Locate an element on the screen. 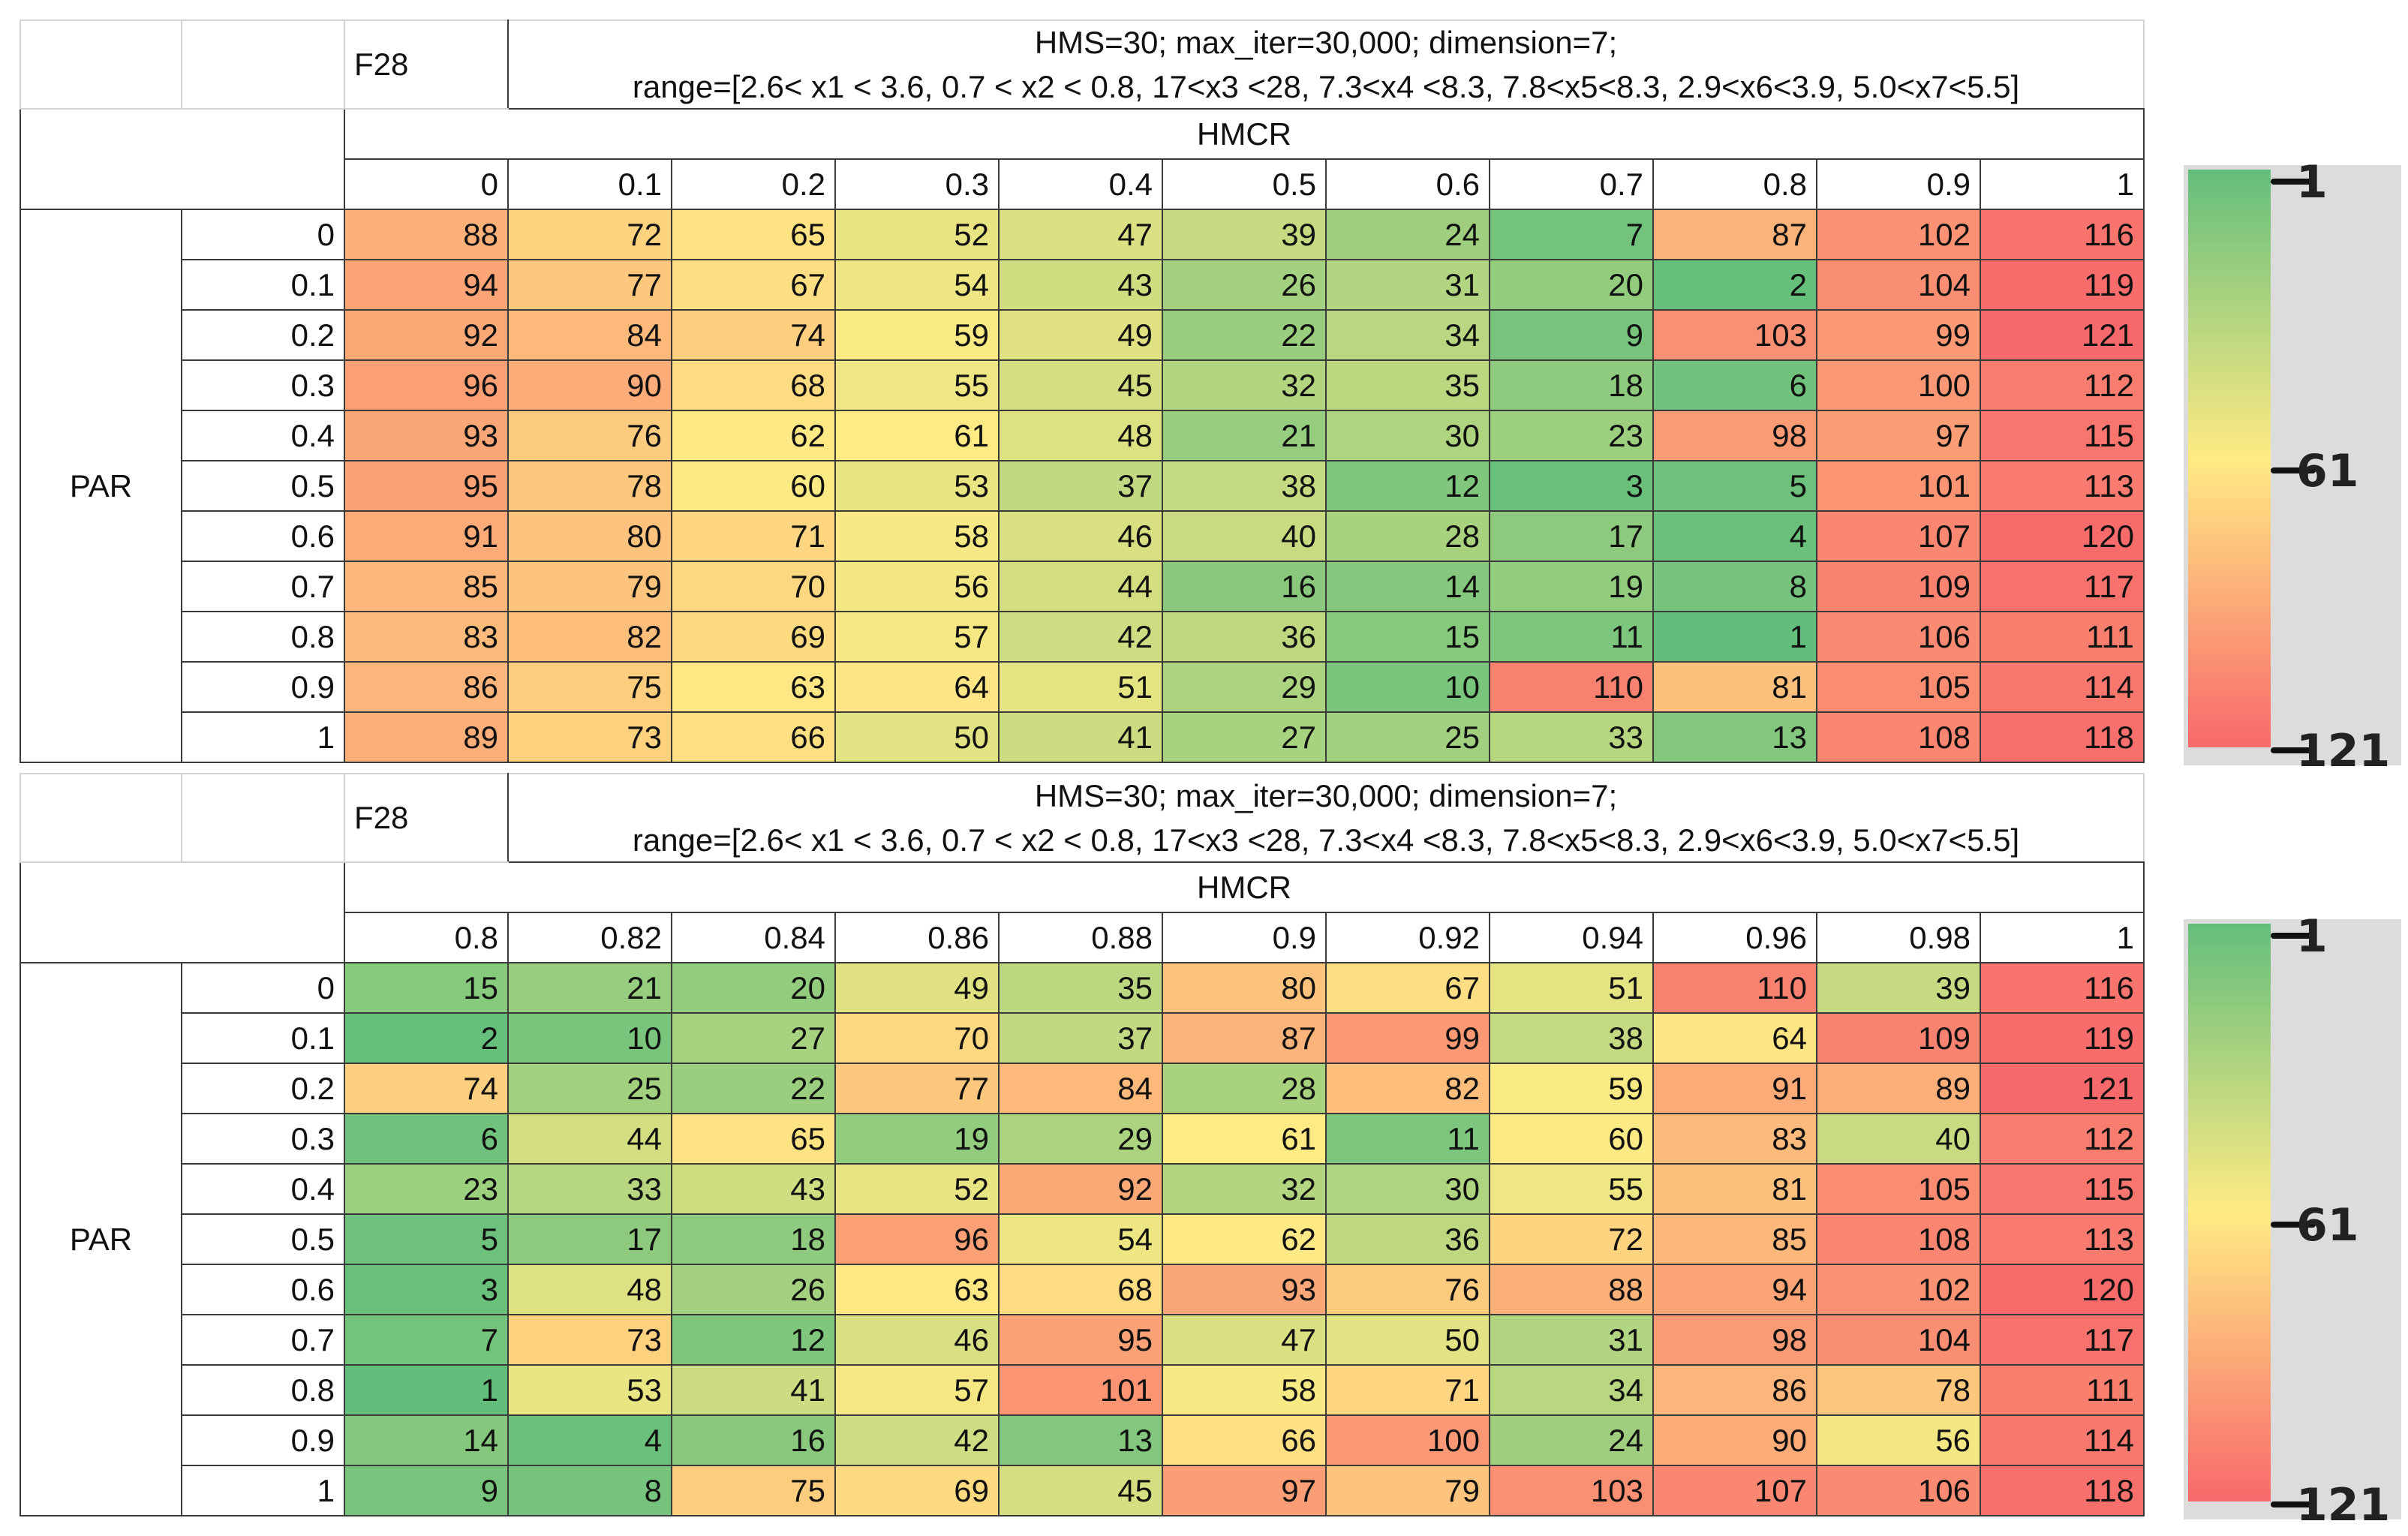 This screenshot has width=2408, height=1536. heatmap-cell: 65 is located at coordinates (753, 235).